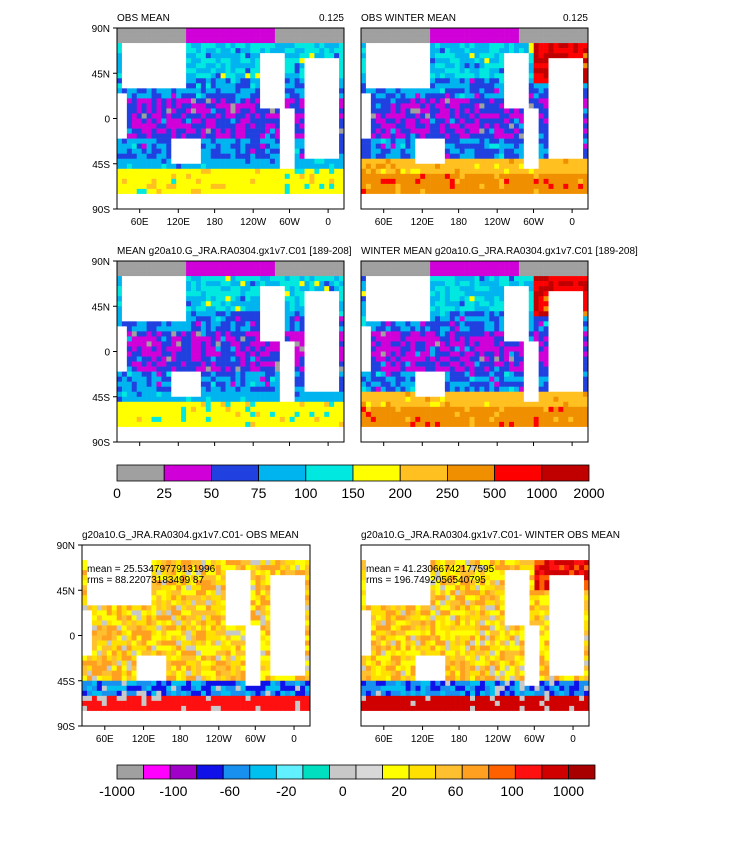 The width and height of the screenshot is (732, 860). Describe the element at coordinates (497, 222) in the screenshot. I see `x-tick-label: 120W` at that location.